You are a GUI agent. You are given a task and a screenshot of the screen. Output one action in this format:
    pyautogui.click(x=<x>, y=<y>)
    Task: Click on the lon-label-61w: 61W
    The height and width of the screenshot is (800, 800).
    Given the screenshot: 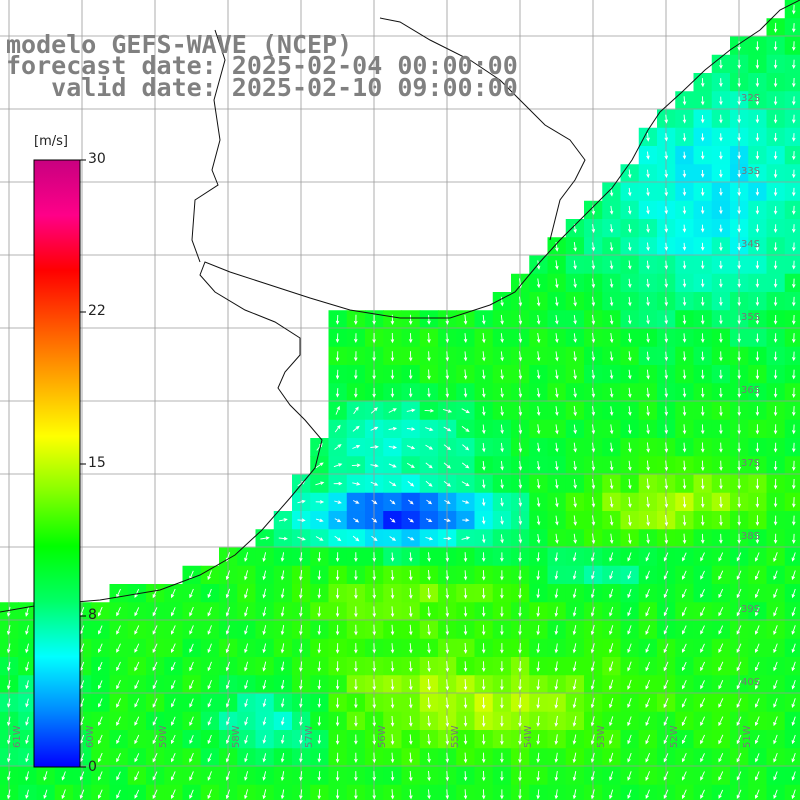 What is the action you would take?
    pyautogui.click(x=17, y=736)
    